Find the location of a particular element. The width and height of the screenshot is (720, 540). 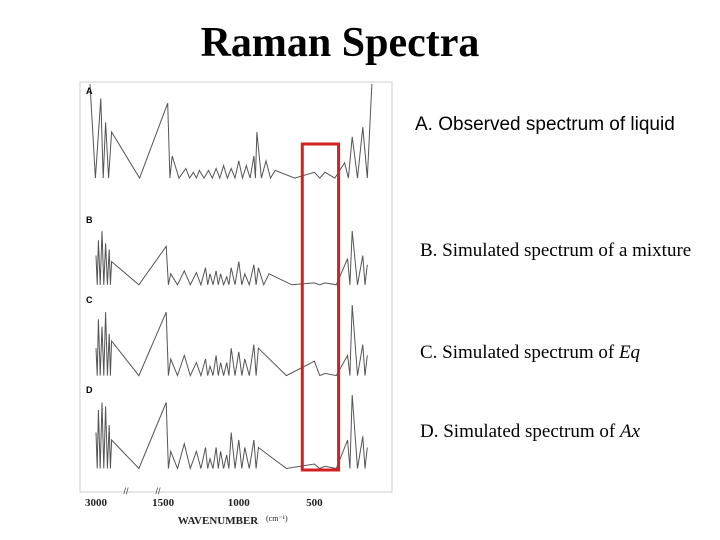

description-b: B. Simulated spectrum of a mixture is located at coordinates (556, 250).